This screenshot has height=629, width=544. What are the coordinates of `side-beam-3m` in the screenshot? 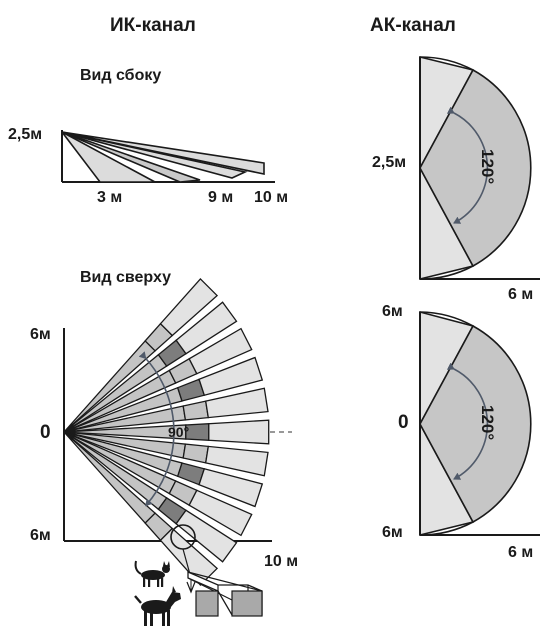 It's located at (108, 157).